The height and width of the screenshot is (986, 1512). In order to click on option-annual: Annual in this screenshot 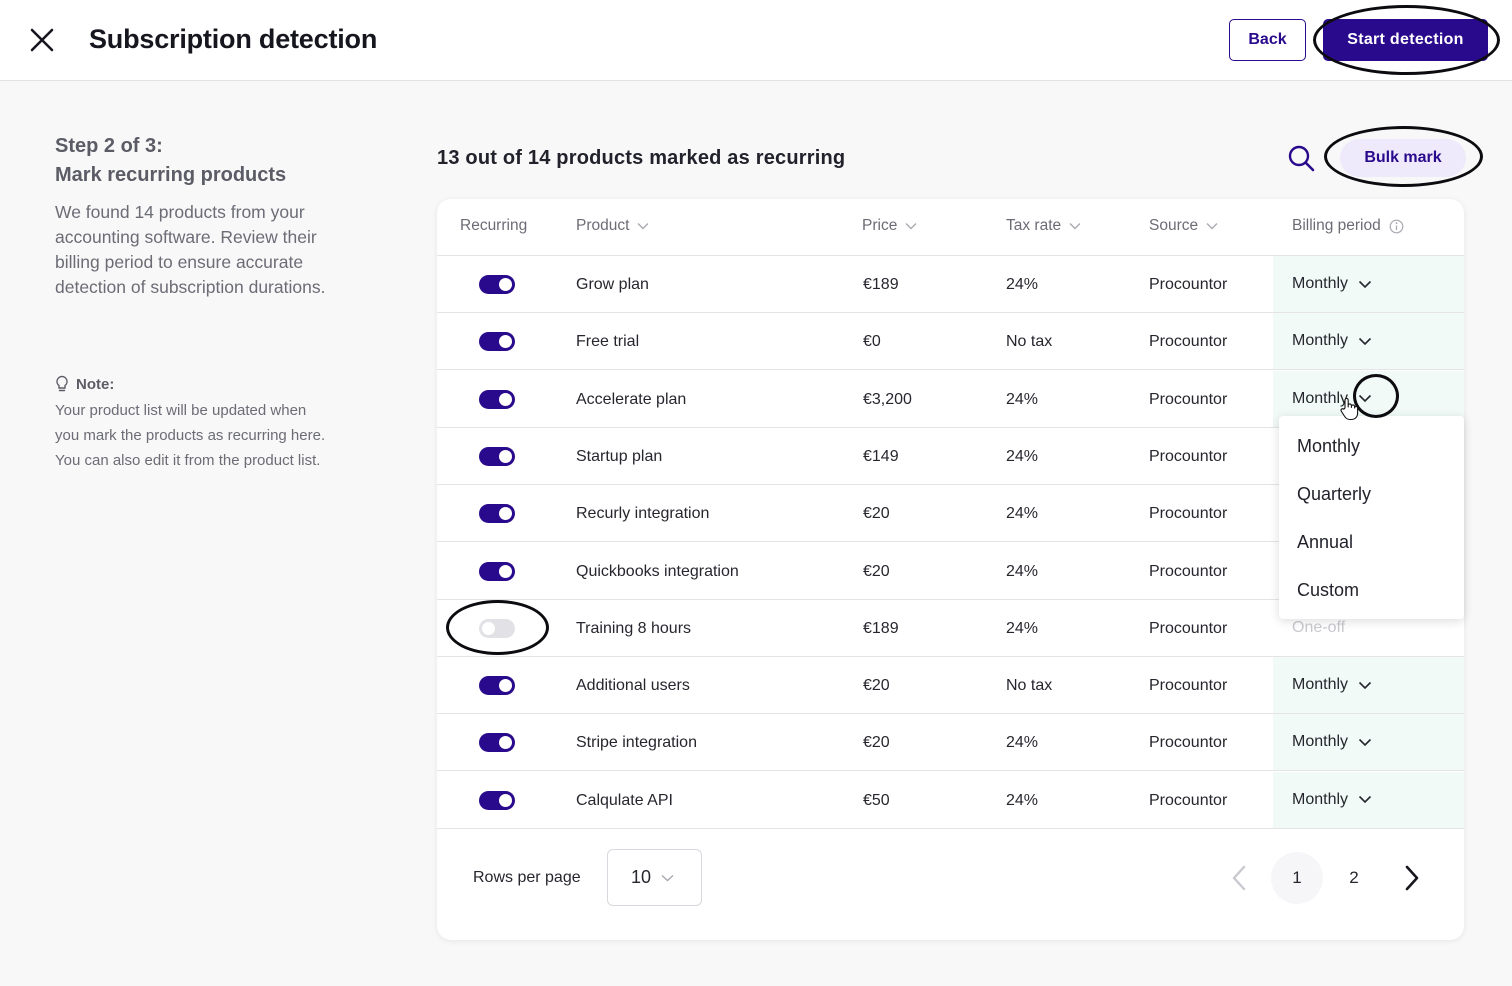, I will do `click(1325, 542)`.